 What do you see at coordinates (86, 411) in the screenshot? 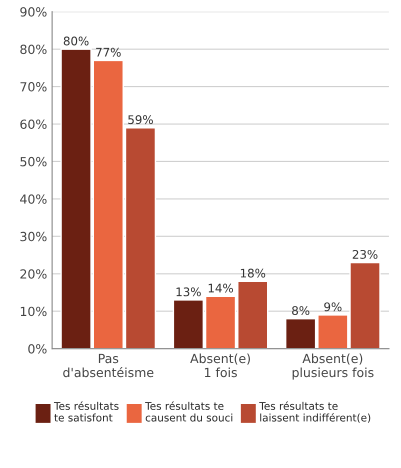
I see `legend-label: Tes résultats te satisfont` at bounding box center [86, 411].